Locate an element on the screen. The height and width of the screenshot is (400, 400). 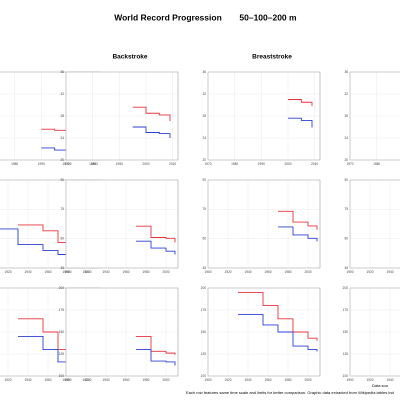
plot-area is located at coordinates (264, 224).